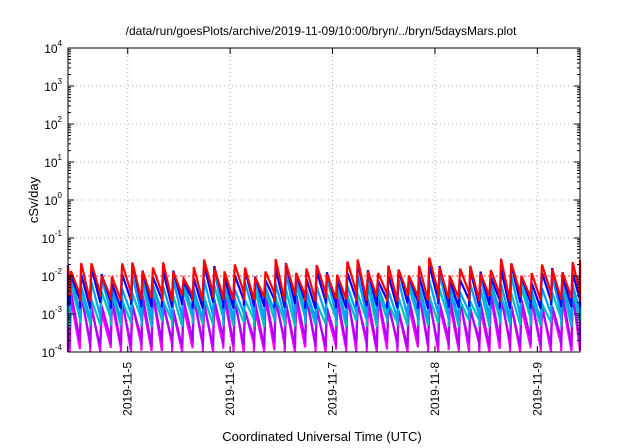  I want to click on x-tick-label: 2019-11-7, so click(333, 389).